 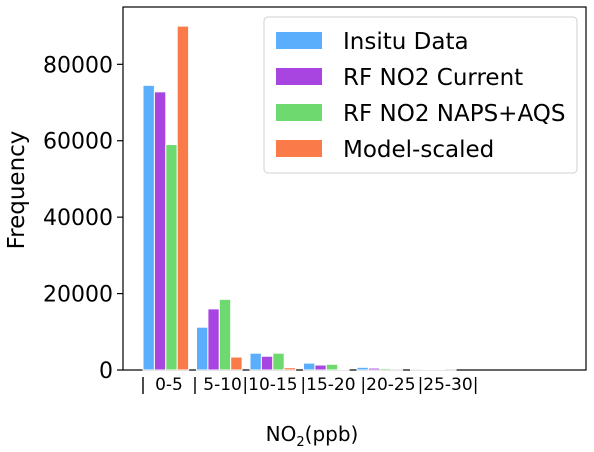 I want to click on x-axis-label: NO2(ppb), so click(x=312, y=436).